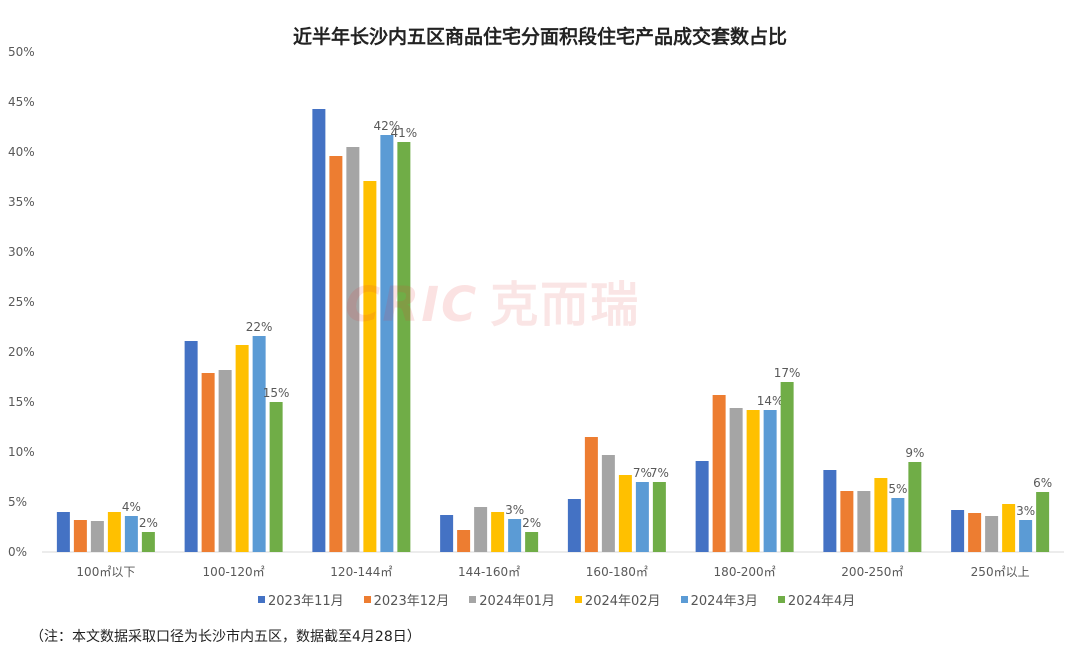 The image size is (1080, 655). Describe the element at coordinates (276, 393) in the screenshot. I see `data-label: 15%` at that location.